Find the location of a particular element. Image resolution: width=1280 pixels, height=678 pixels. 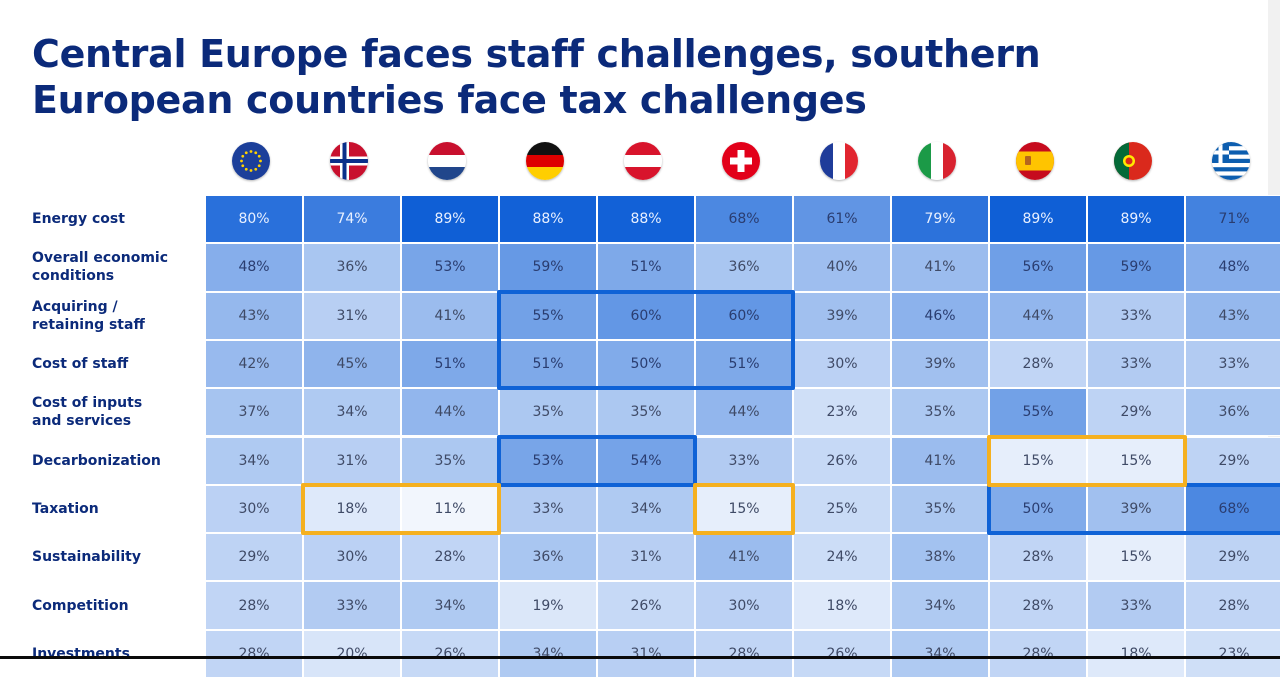

row-label-line: Taxation is located at coordinates (65, 508).